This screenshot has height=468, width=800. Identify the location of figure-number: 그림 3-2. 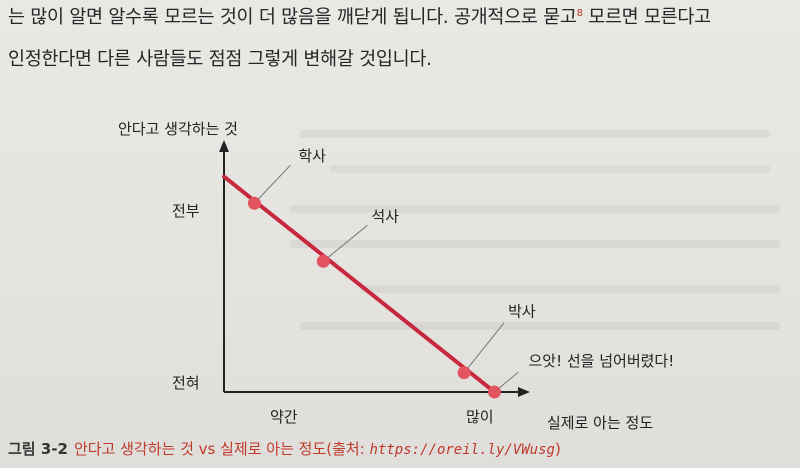
(38, 449).